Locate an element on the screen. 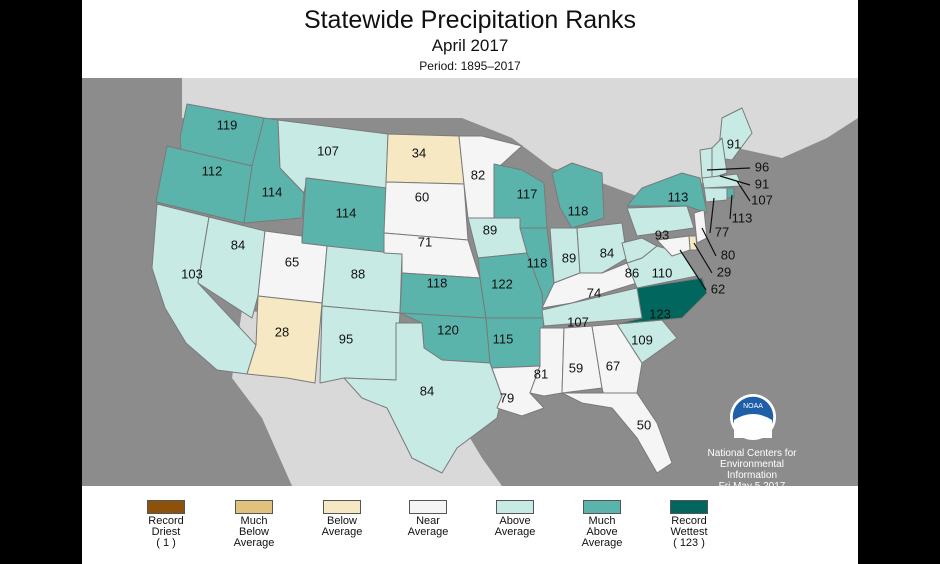  rank-label-or: 112 is located at coordinates (212, 170).